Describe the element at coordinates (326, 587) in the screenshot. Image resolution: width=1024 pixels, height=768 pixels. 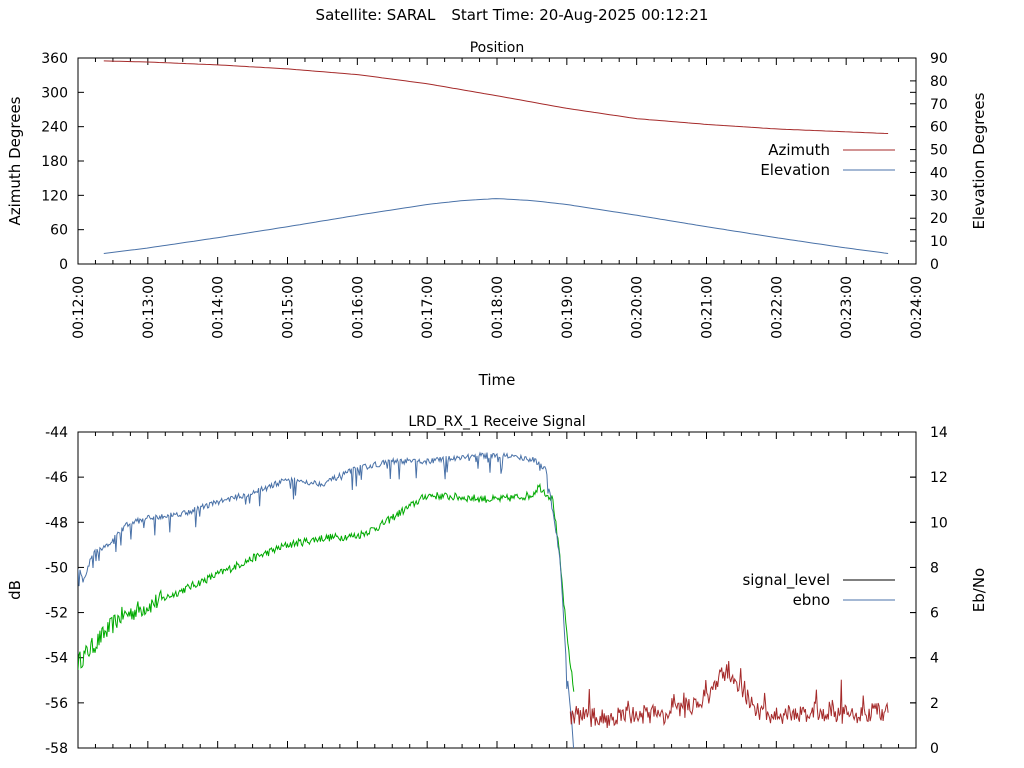
I see `series-line-signal-level` at that location.